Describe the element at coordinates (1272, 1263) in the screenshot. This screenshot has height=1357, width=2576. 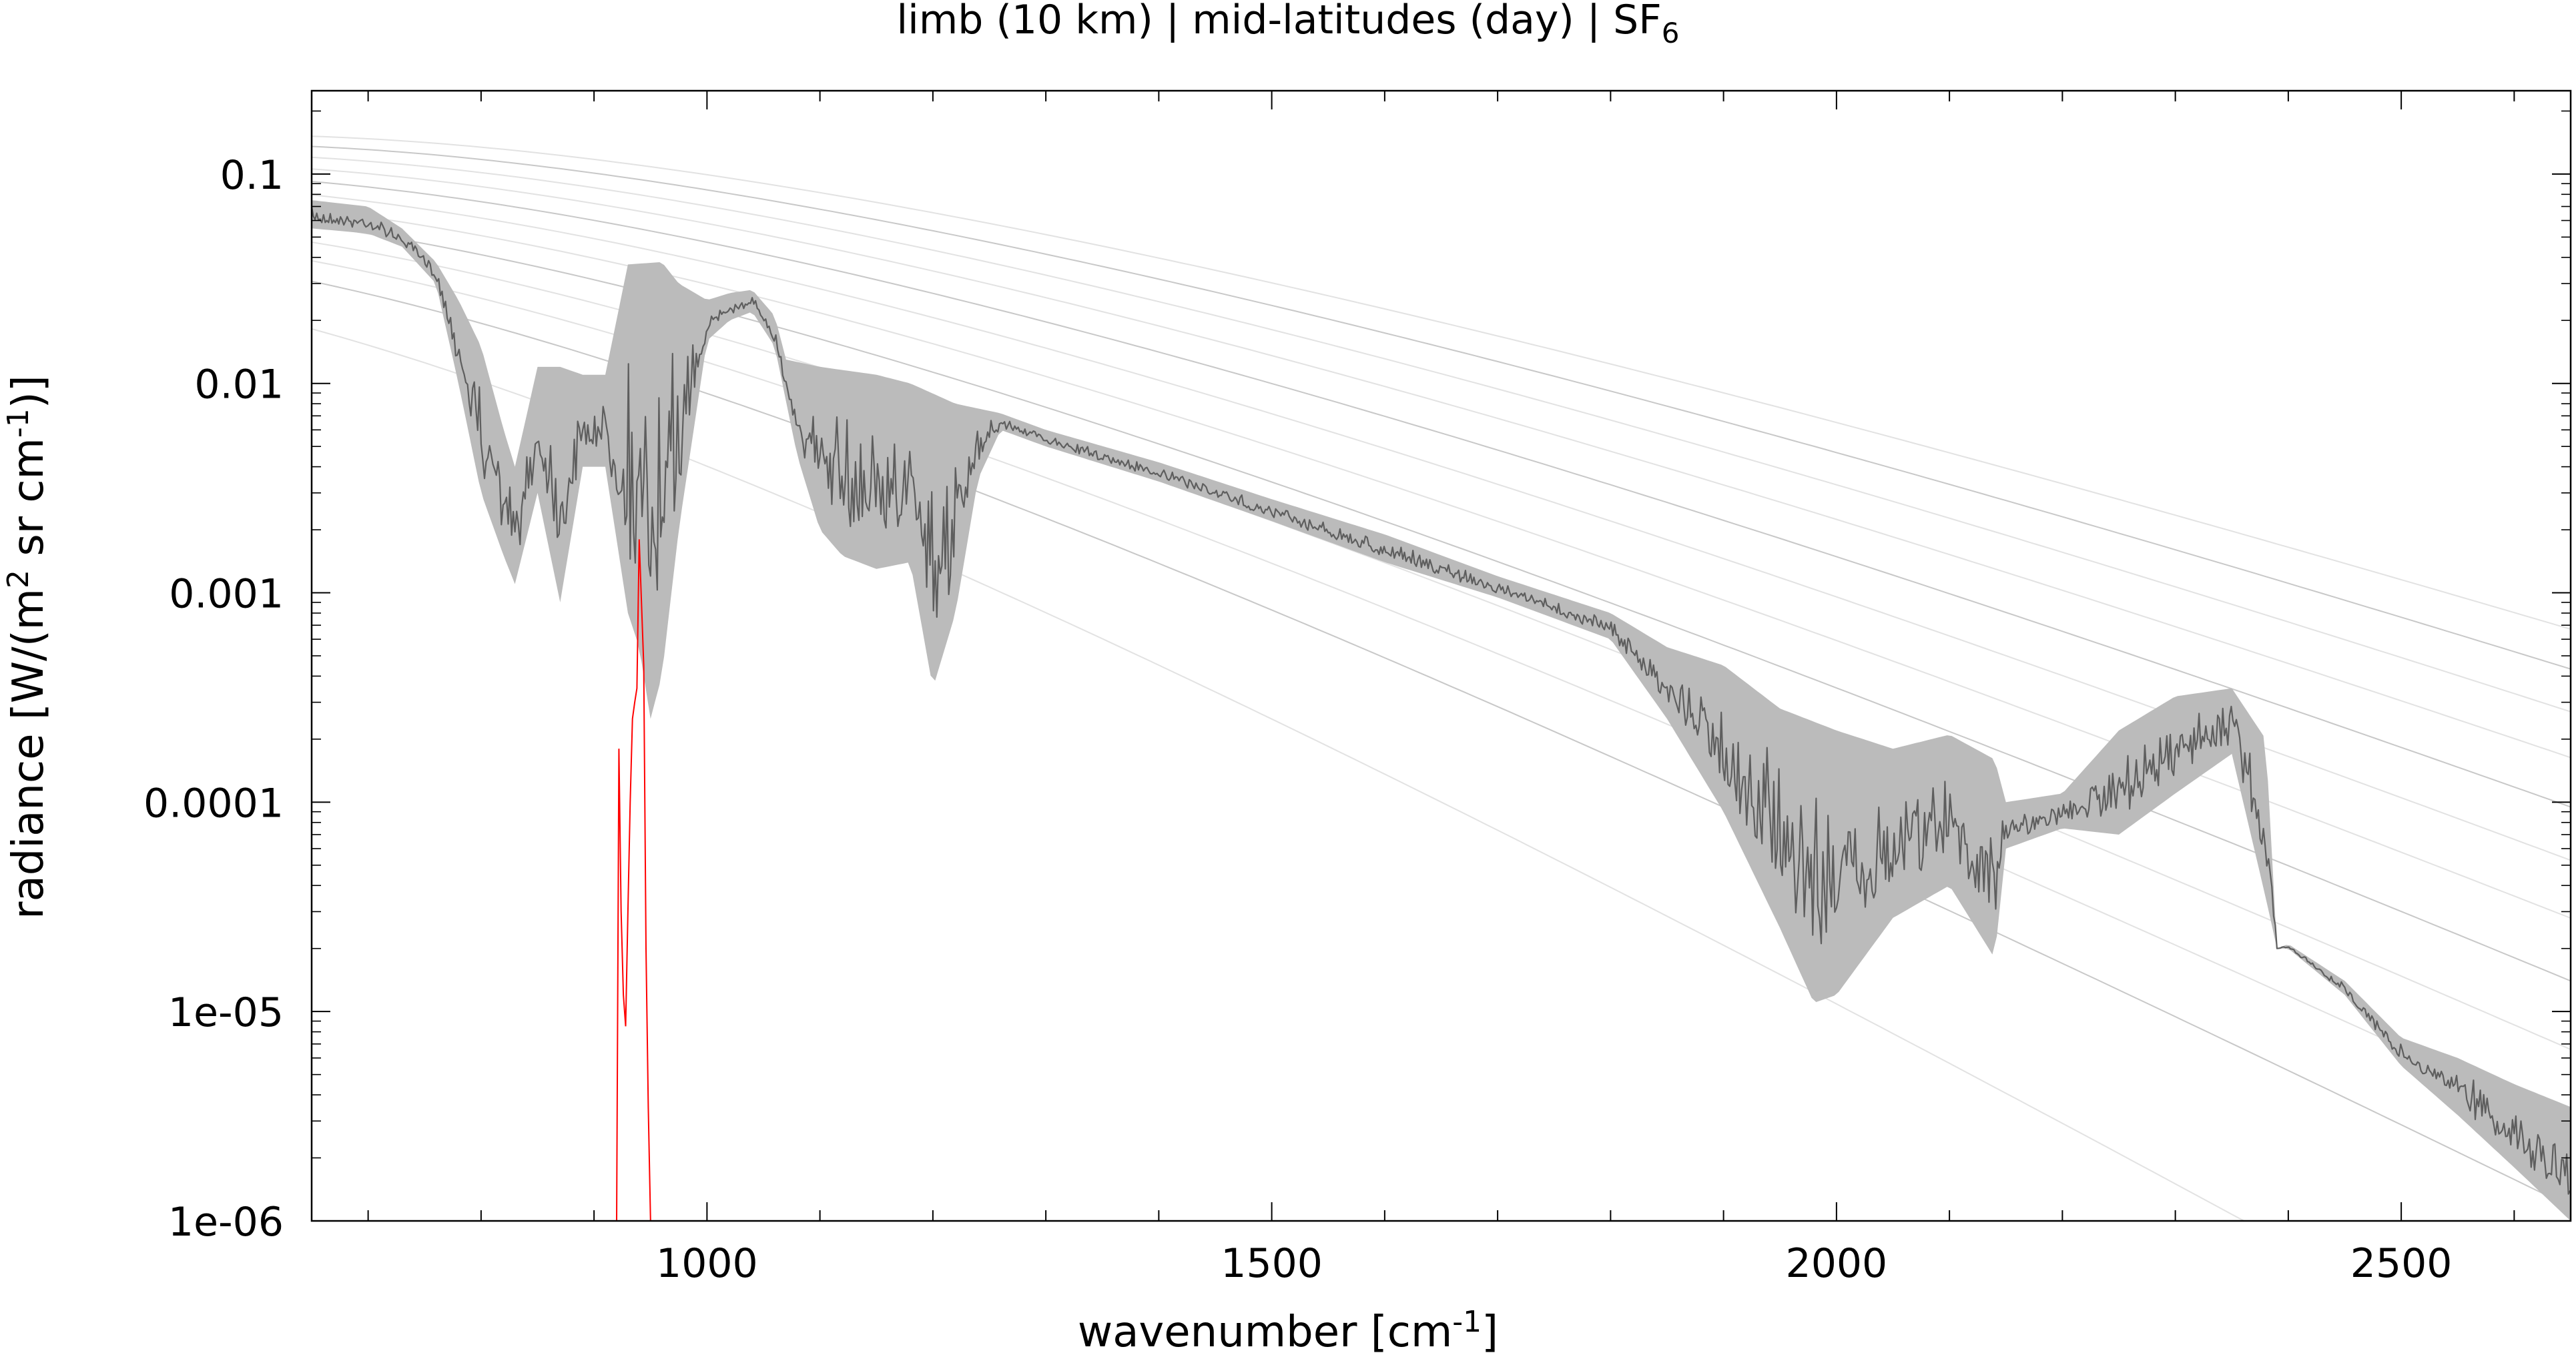
I see `x-tick-label: 1500` at that location.